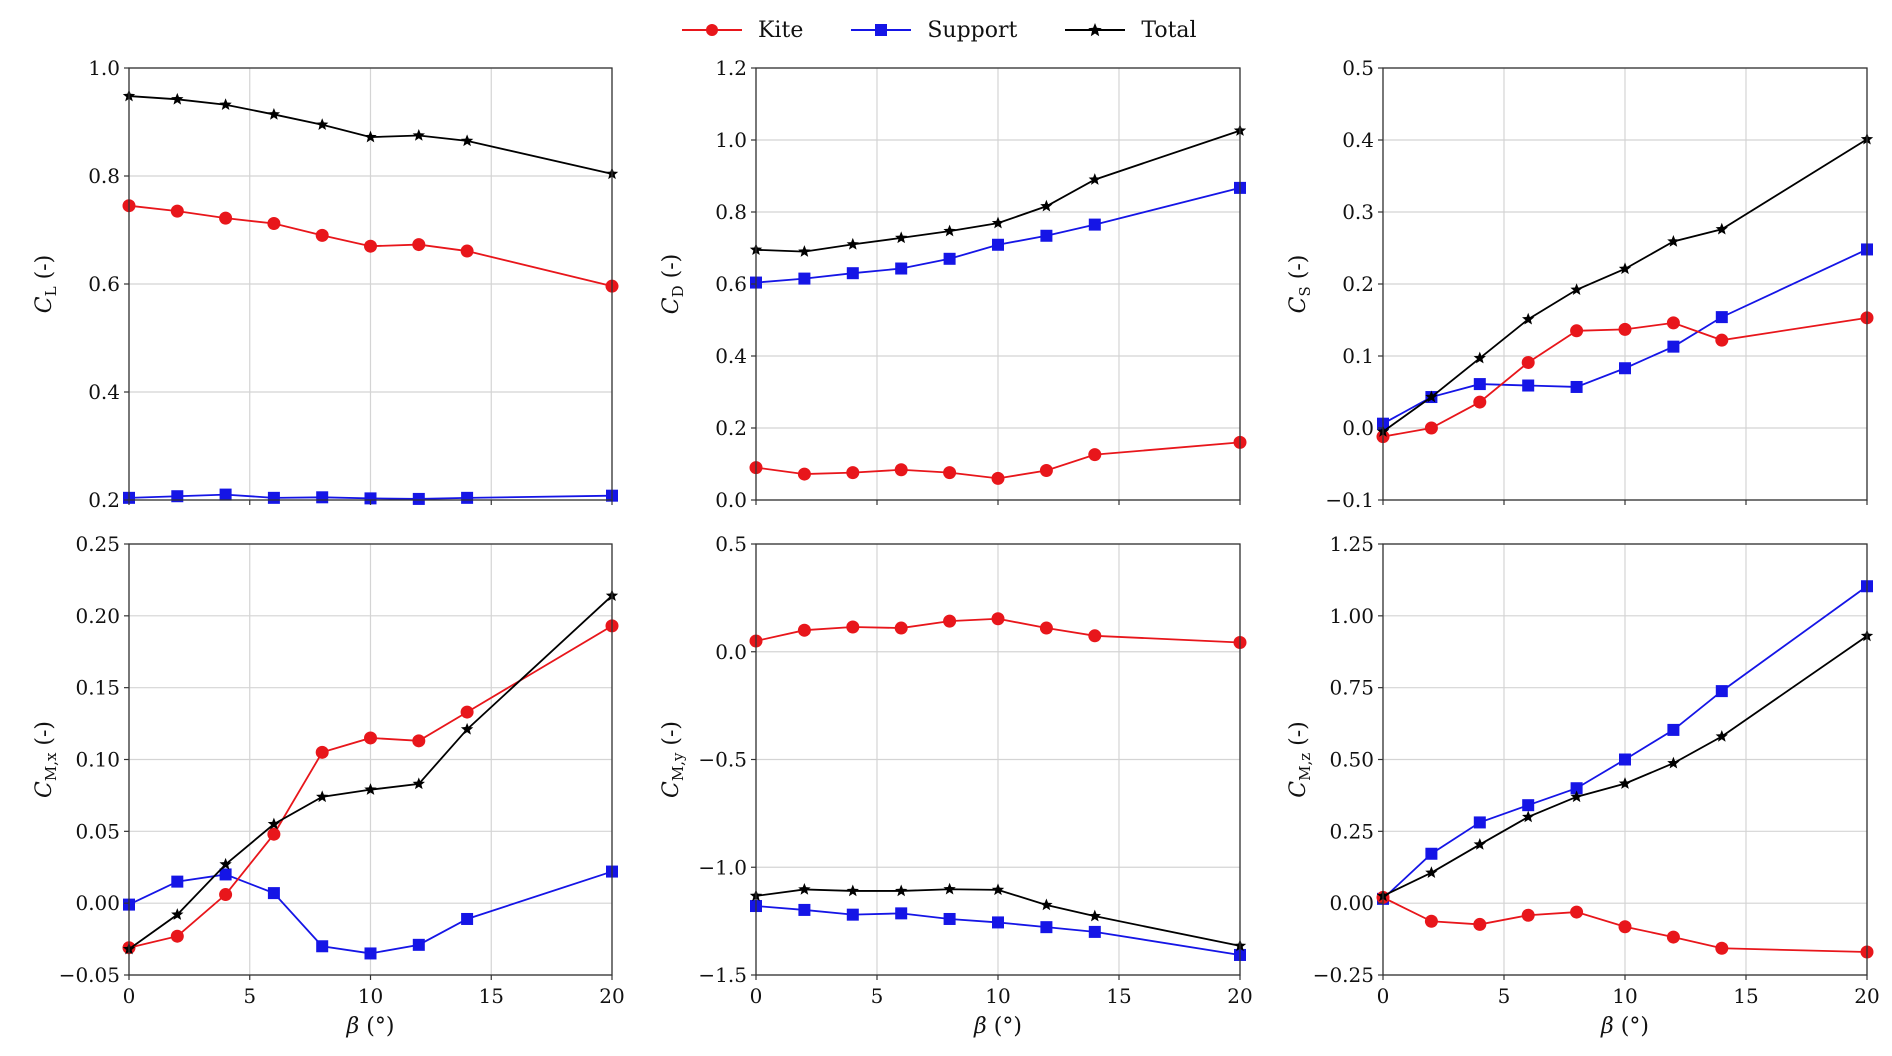 This screenshot has height=1056, width=1892. What do you see at coordinates (731, 212) in the screenshot?
I see `y-tick-label: 0.8` at bounding box center [731, 212].